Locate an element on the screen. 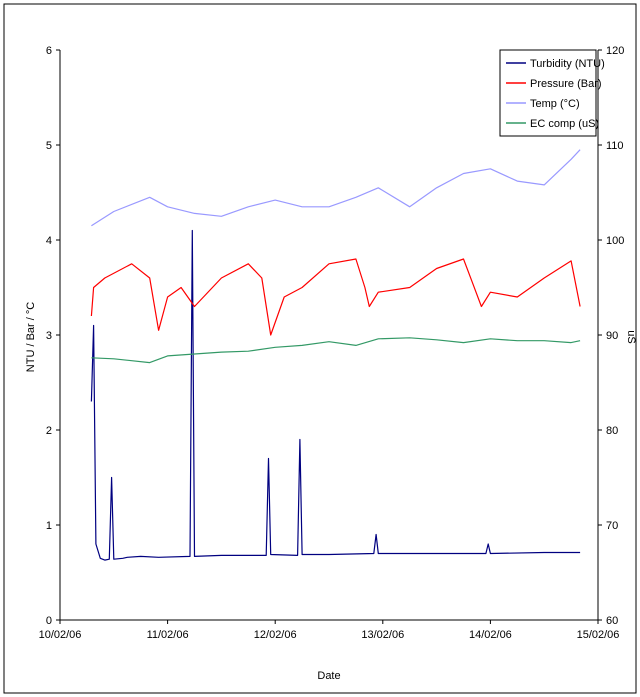  legend-label: Turbidity (NTU) is located at coordinates (567, 64).